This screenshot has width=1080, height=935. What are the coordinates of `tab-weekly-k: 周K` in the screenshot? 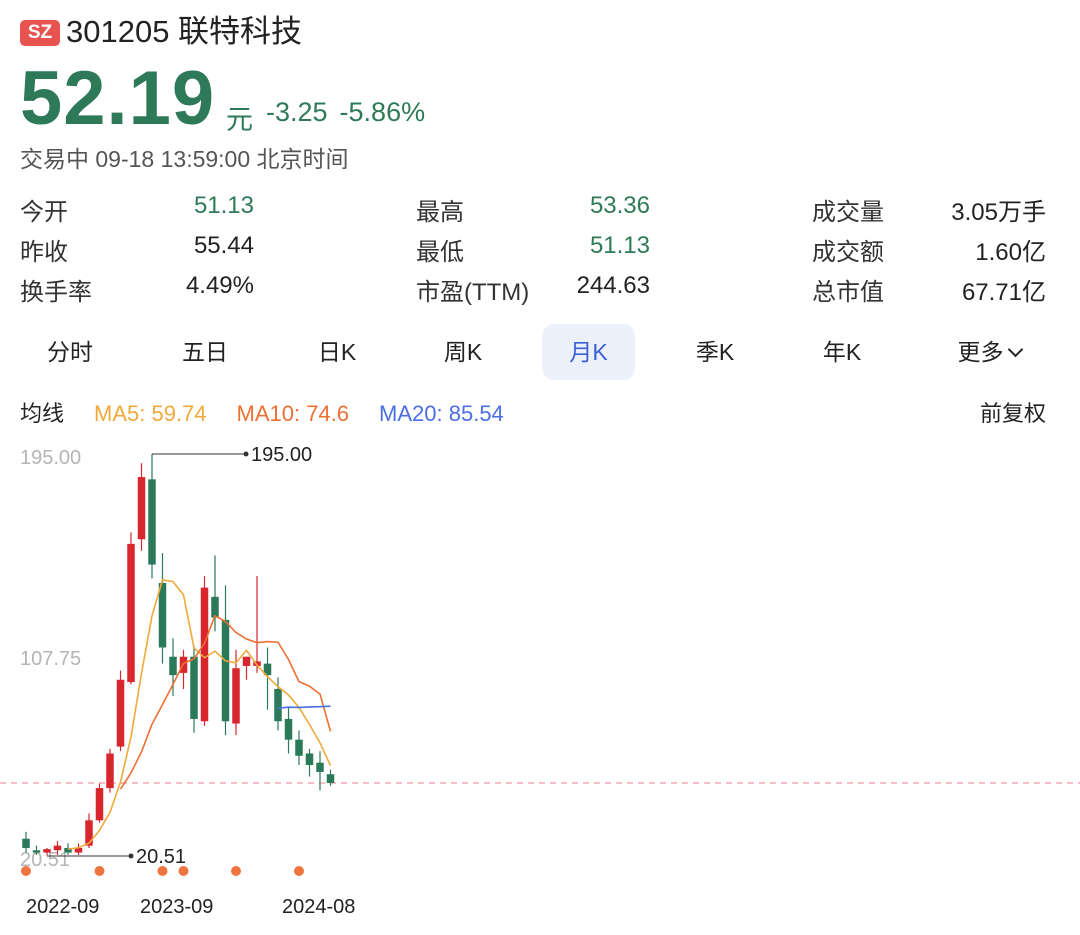 It's located at (463, 352).